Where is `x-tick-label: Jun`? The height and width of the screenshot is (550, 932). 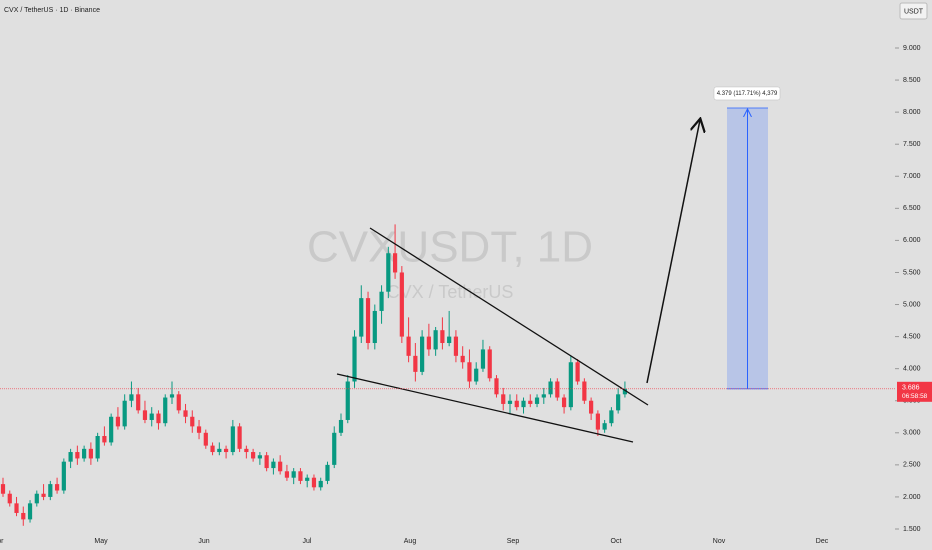
x-tick-label: Jun is located at coordinates (203, 541).